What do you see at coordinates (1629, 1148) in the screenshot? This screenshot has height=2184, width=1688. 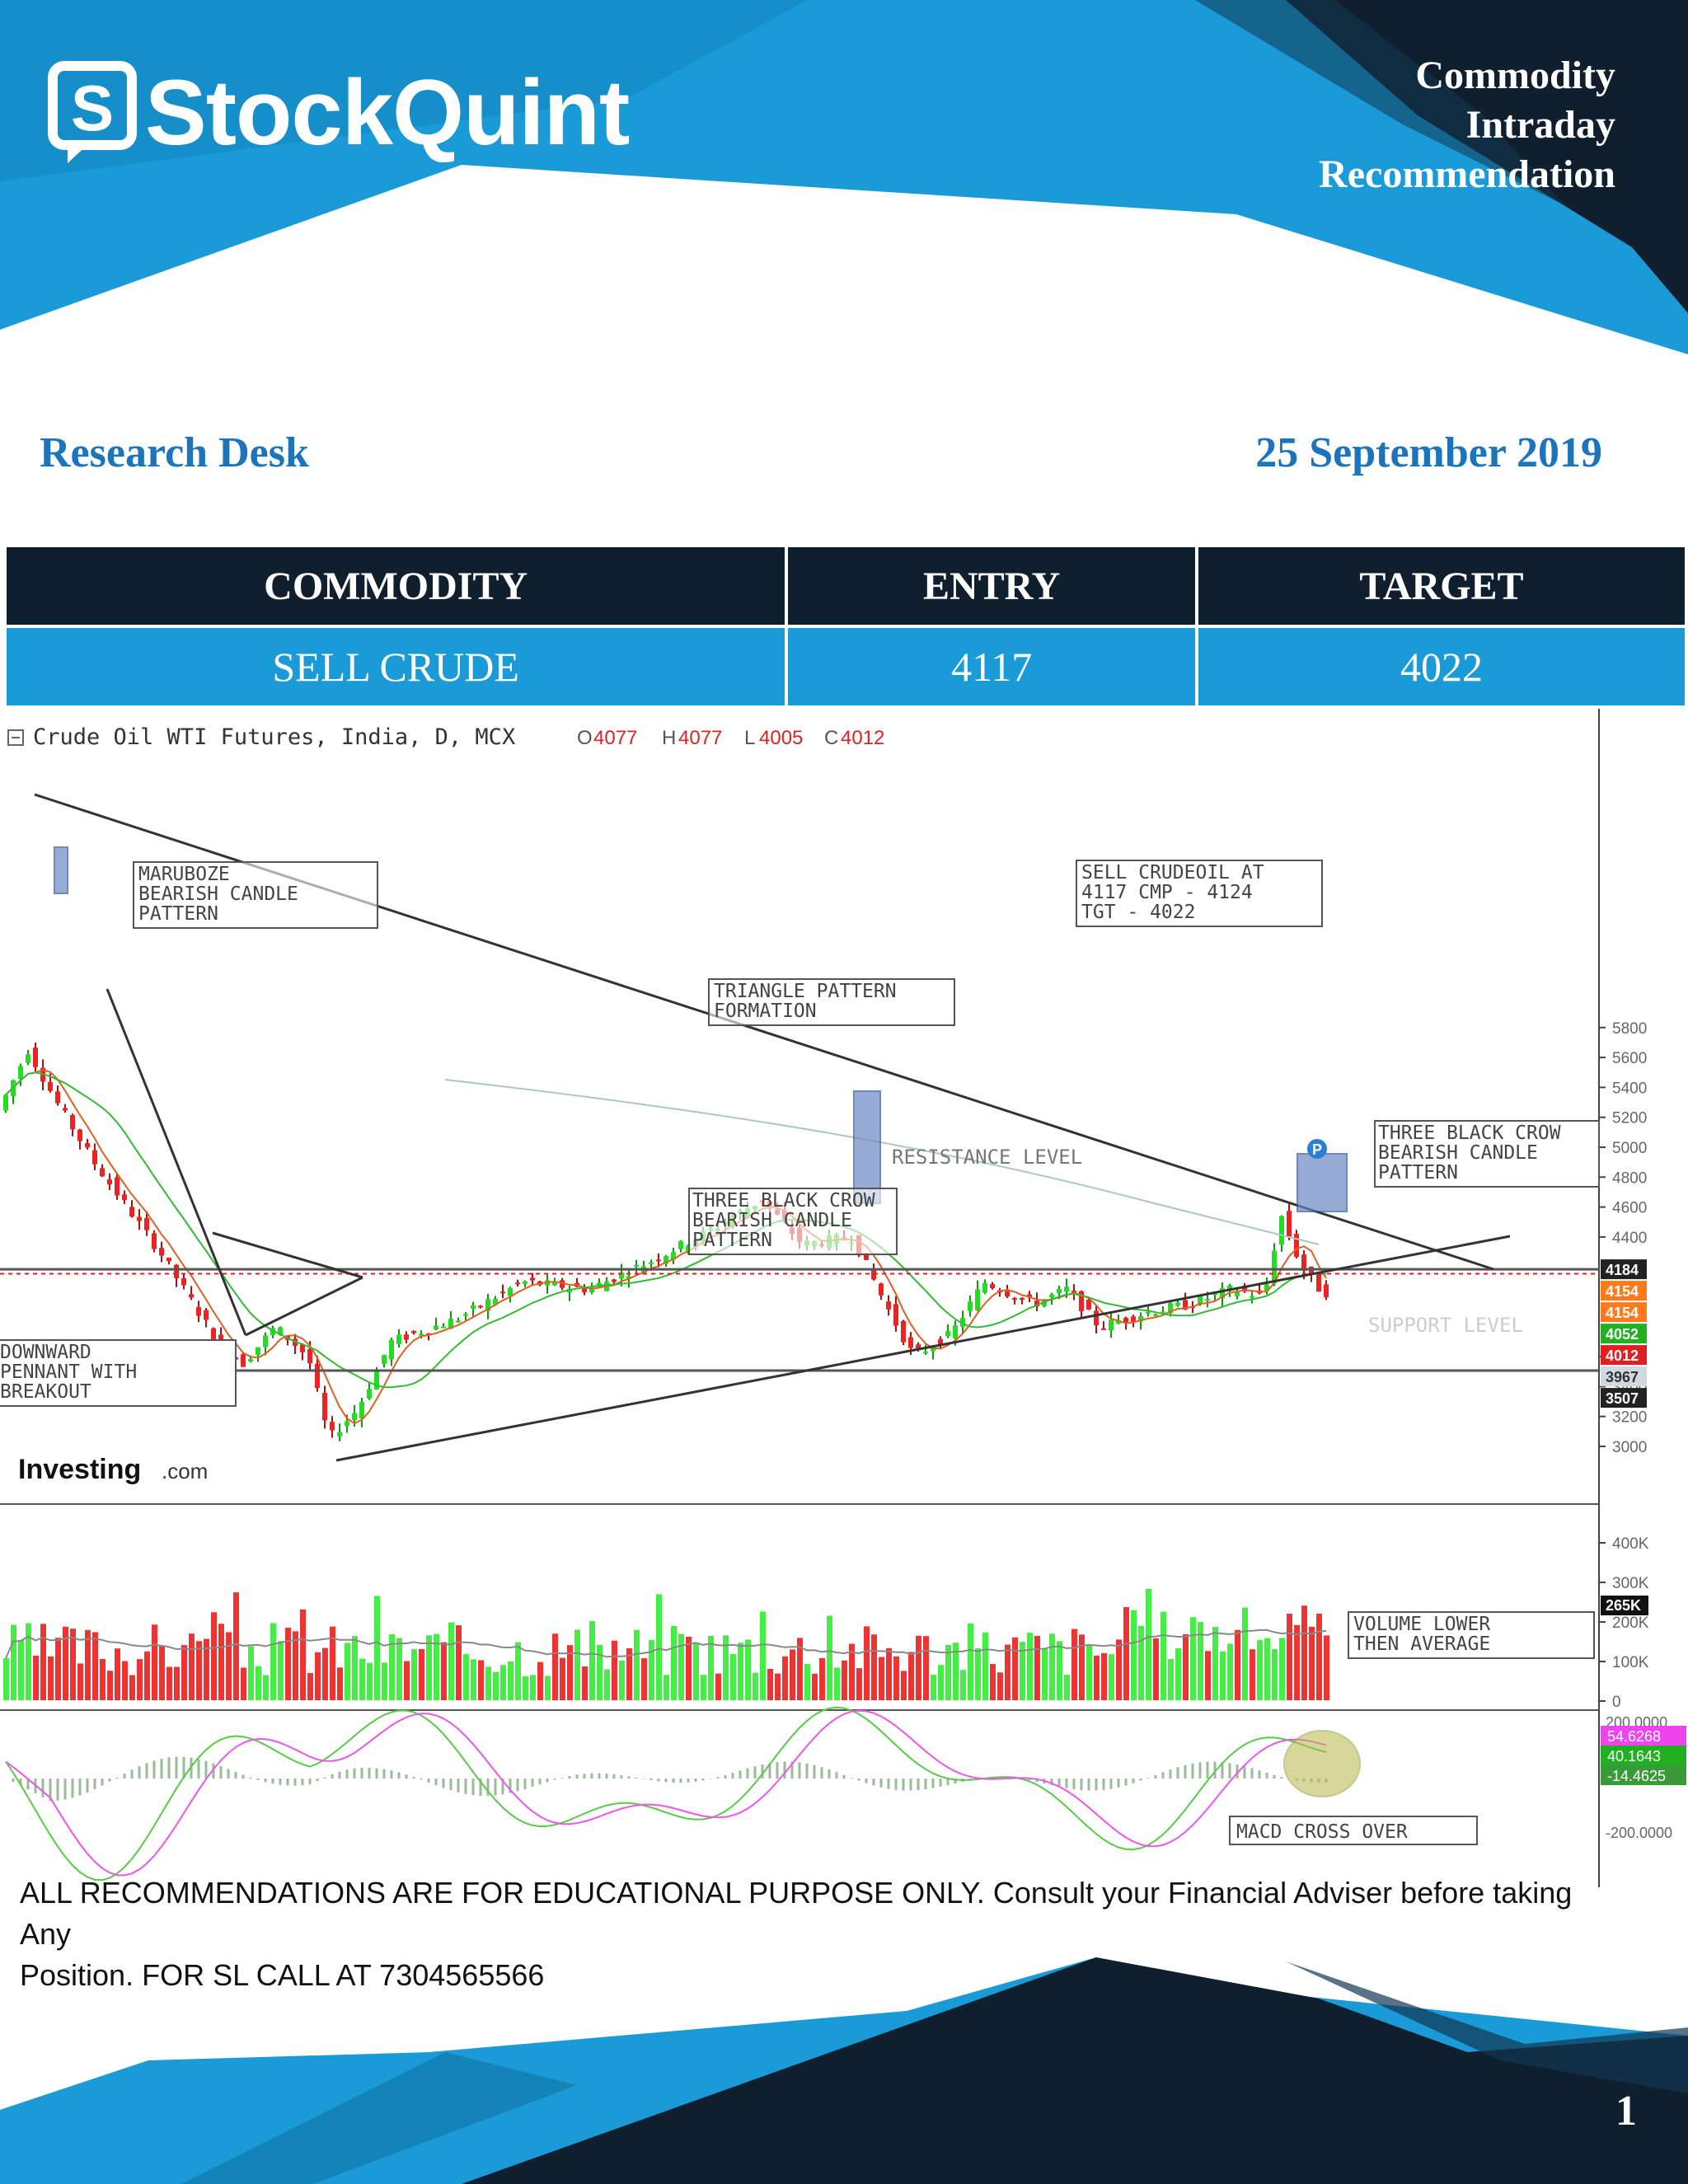 I see `price-axis-label: 5000` at bounding box center [1629, 1148].